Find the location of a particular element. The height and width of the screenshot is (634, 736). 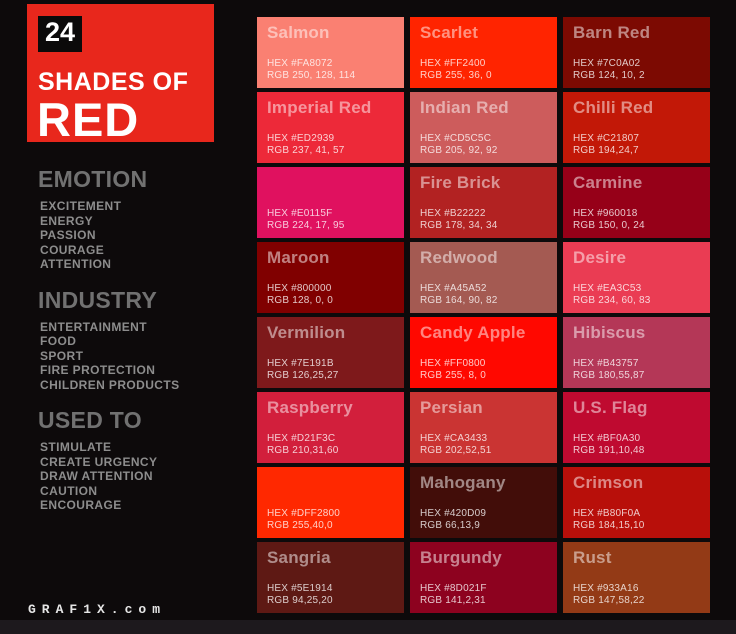

color-hex-value: HEX #C21807 is located at coordinates (606, 138).